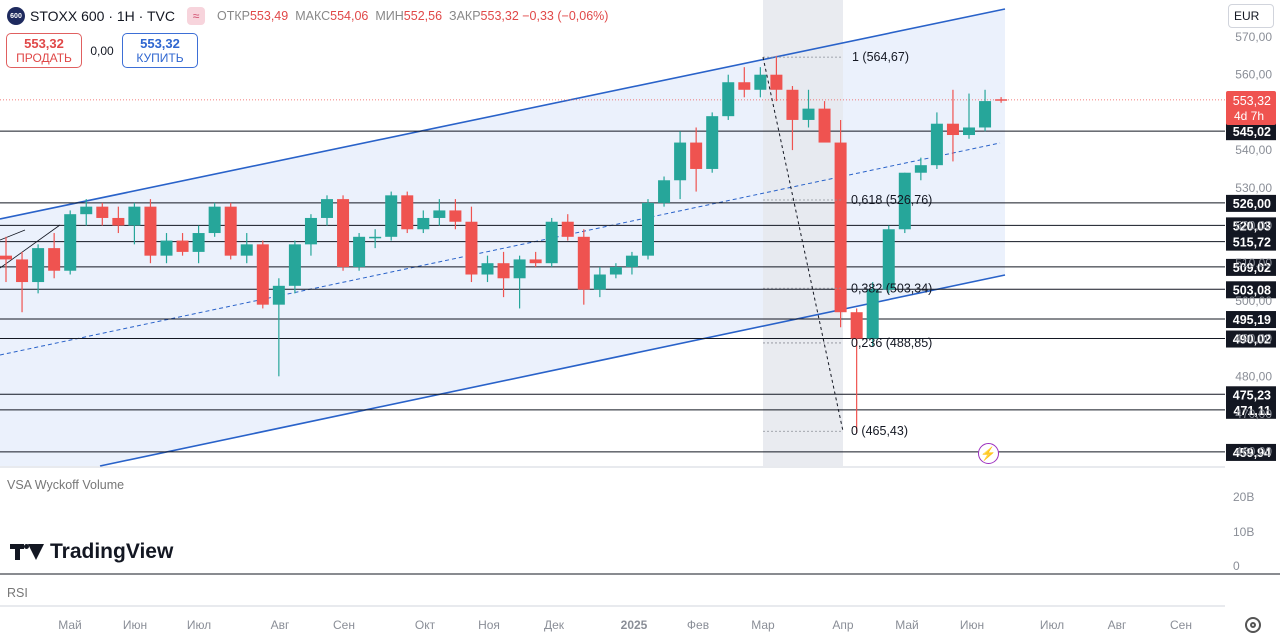 The width and height of the screenshot is (1280, 638). What do you see at coordinates (1253, 339) in the screenshot?
I see `price-tick-label: 490,00` at bounding box center [1253, 339].